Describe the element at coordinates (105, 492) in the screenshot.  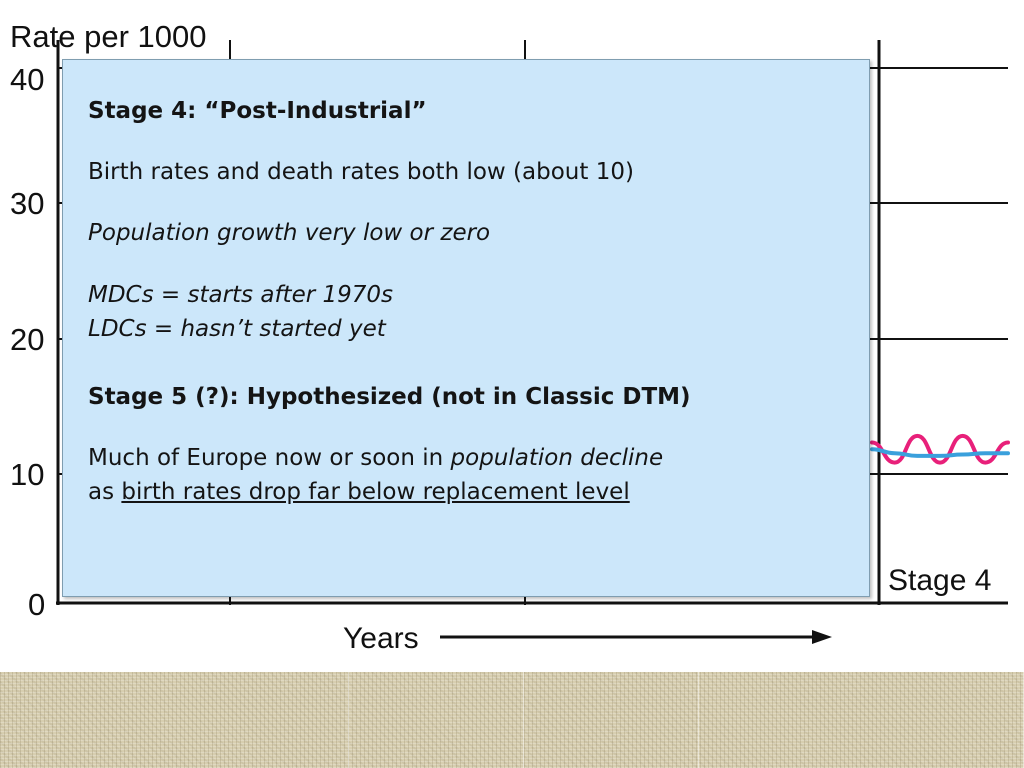
I see `europe-text-c: as` at that location.